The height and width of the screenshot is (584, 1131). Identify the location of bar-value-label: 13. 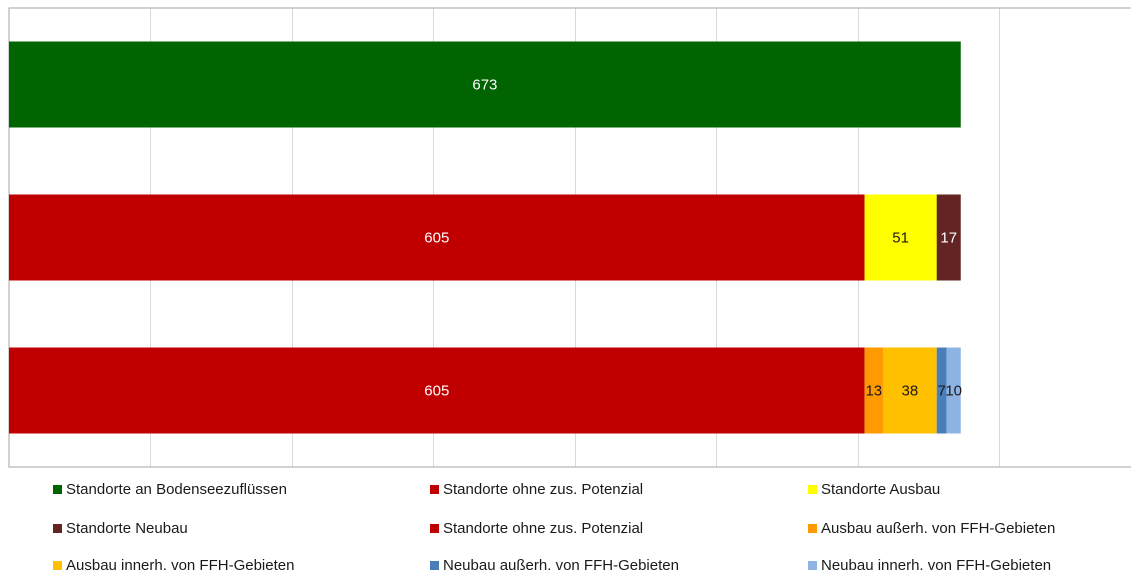
(873, 391).